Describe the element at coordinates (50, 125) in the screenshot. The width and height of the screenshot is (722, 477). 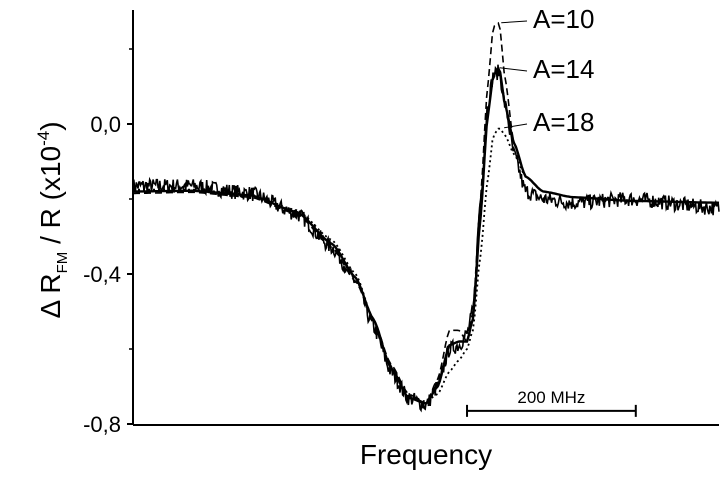
I see `y-axis-title-close: )` at that location.